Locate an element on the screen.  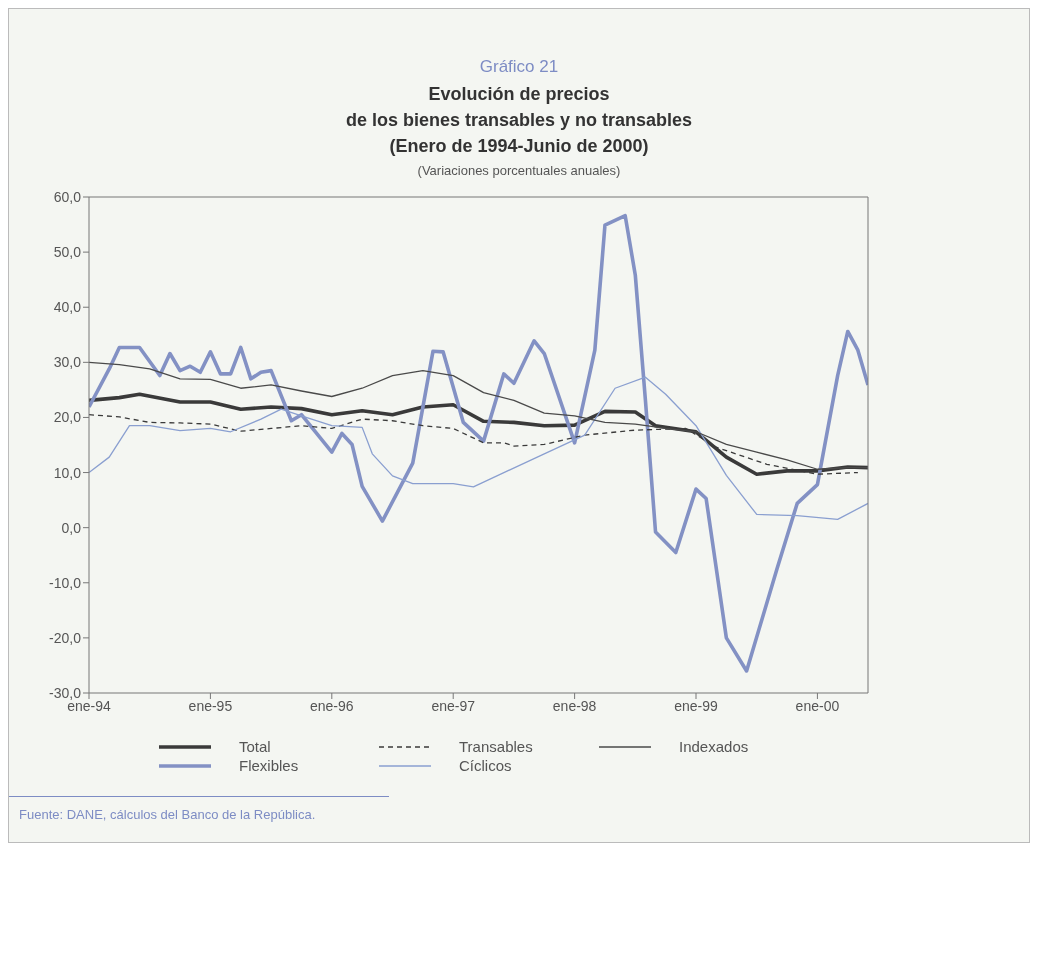
source-note: Fuente: DANE, cálculos del Banco de la República. is located at coordinates (168, 814).